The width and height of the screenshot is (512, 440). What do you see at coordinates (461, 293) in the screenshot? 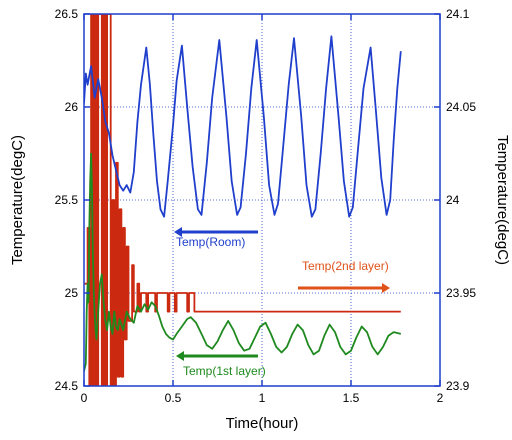
I see `y-right-tick-label: 23.95` at bounding box center [461, 293].